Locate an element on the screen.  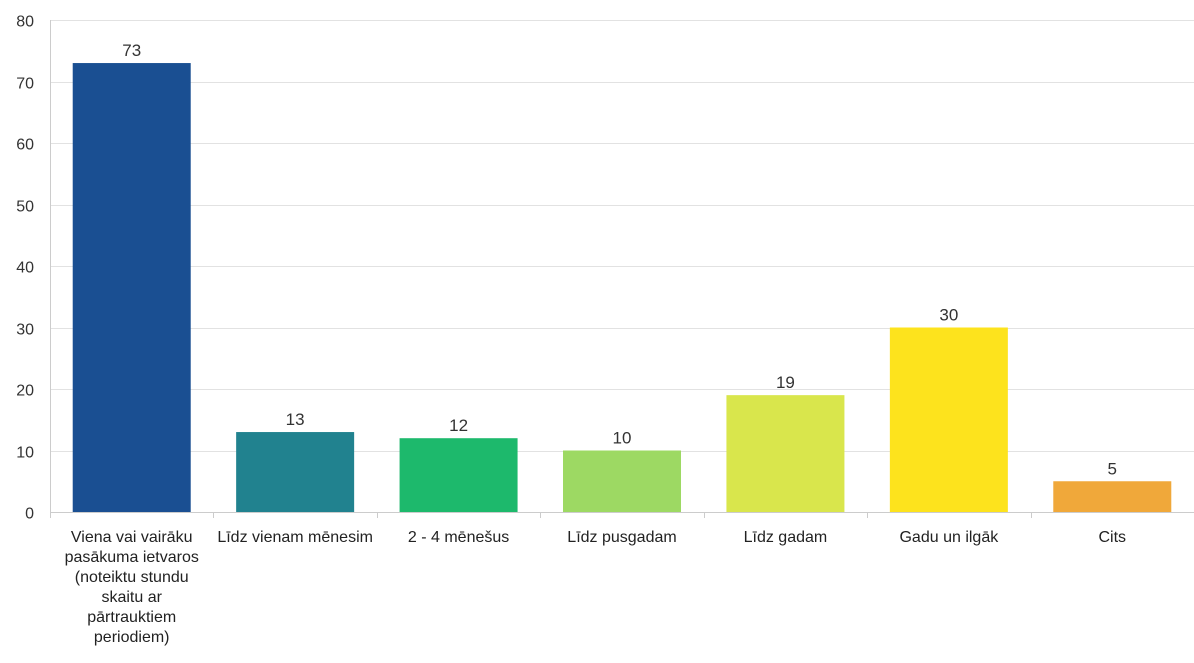
y-tick-label: 40 is located at coordinates (25, 268).